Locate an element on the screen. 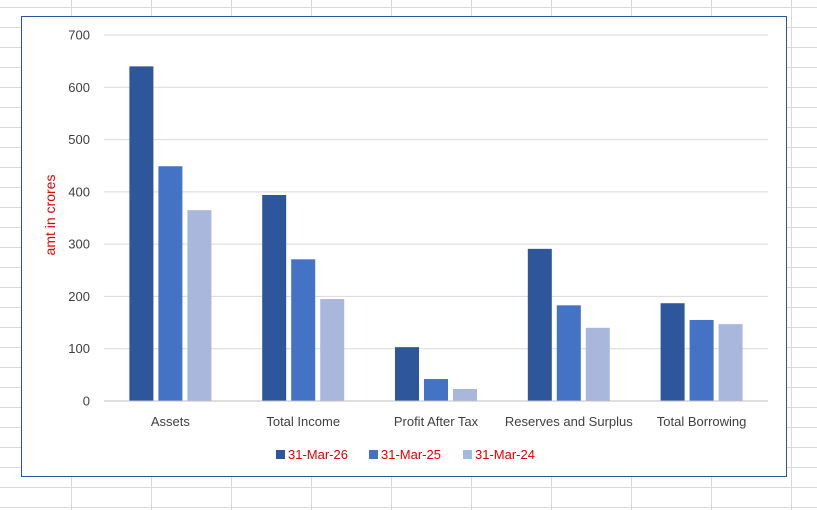 The image size is (817, 510). legend-entry: 31-Mar-25 is located at coordinates (411, 454).